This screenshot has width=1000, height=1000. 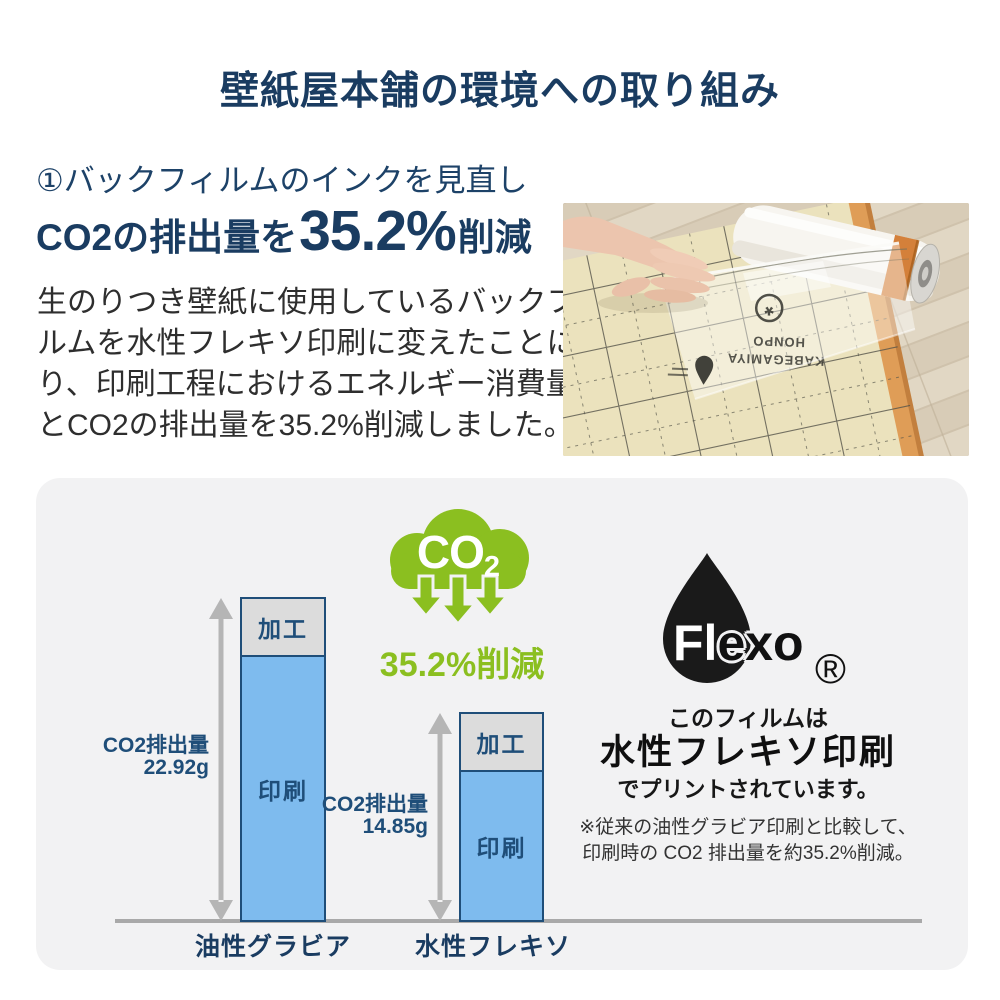 What do you see at coordinates (695, 643) in the screenshot?
I see `flexo-logo-fl: Fl` at bounding box center [695, 643].